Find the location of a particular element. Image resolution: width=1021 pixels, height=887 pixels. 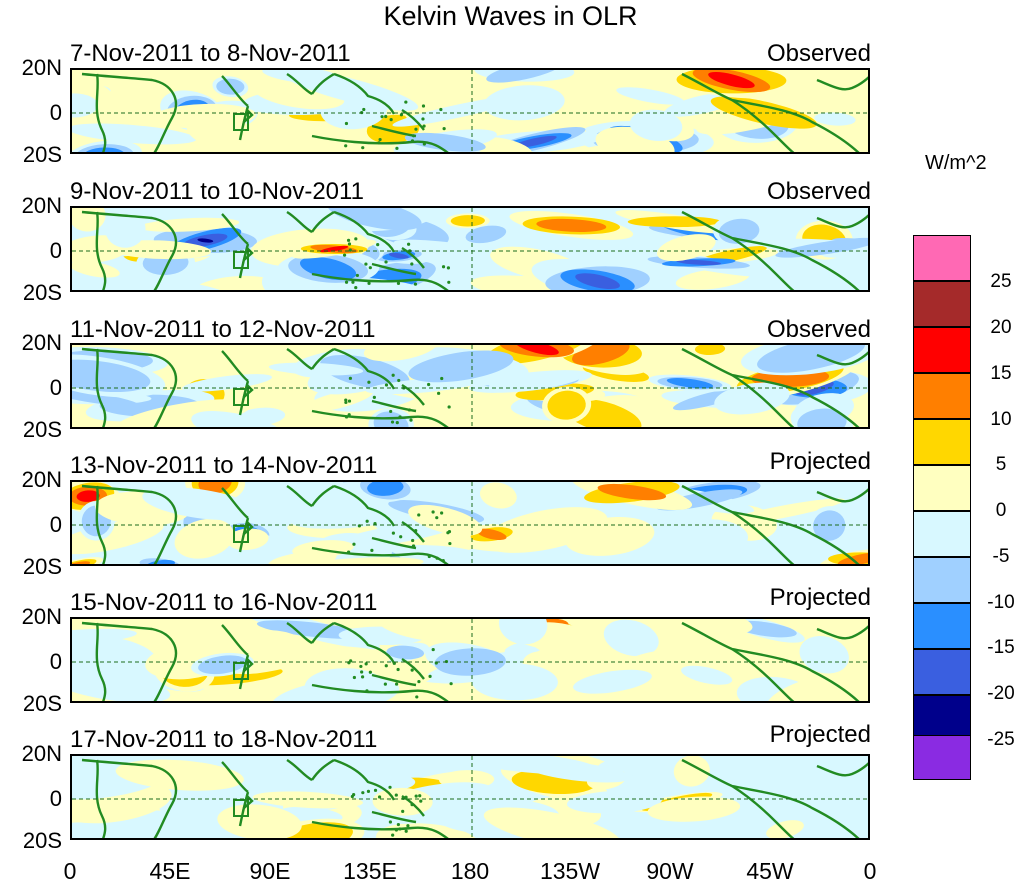

colorbar-label: 25 is located at coordinates (1001, 281).